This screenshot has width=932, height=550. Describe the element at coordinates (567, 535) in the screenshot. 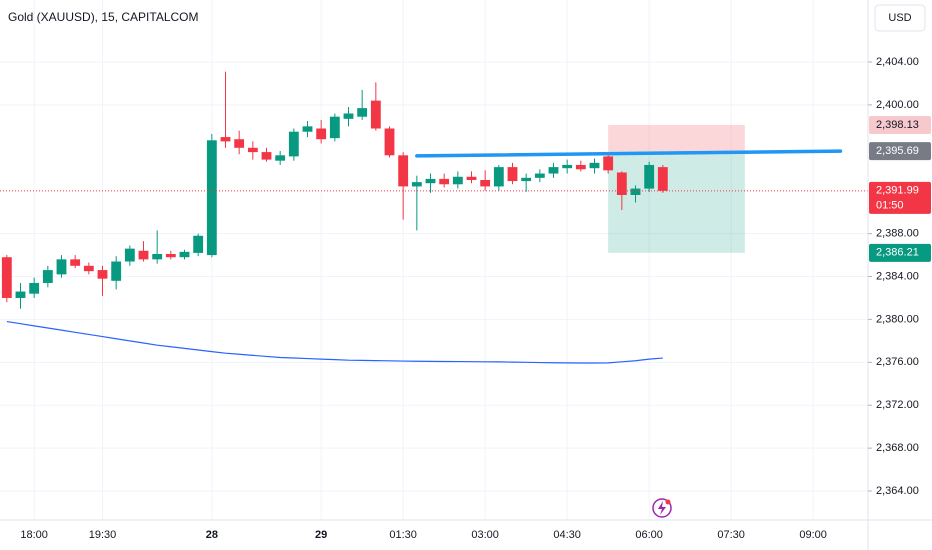

I see `x-tick-label: 04:30` at that location.